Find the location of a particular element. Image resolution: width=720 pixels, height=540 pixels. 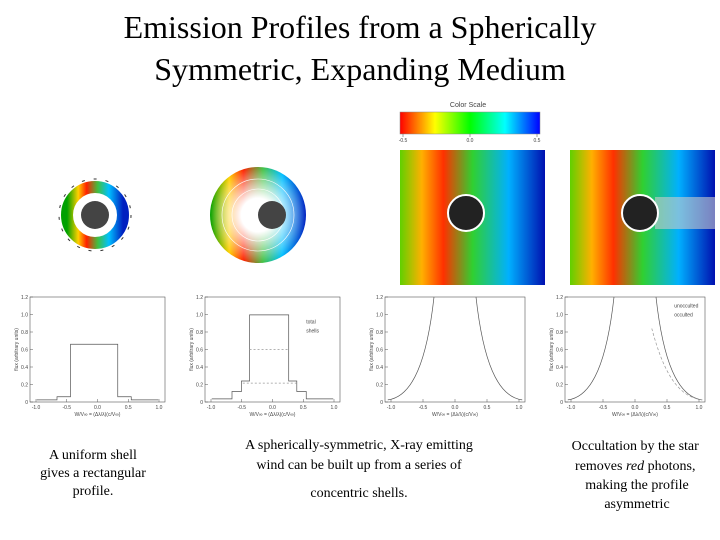

tick-label: 0.5 is located at coordinates (537, 141).